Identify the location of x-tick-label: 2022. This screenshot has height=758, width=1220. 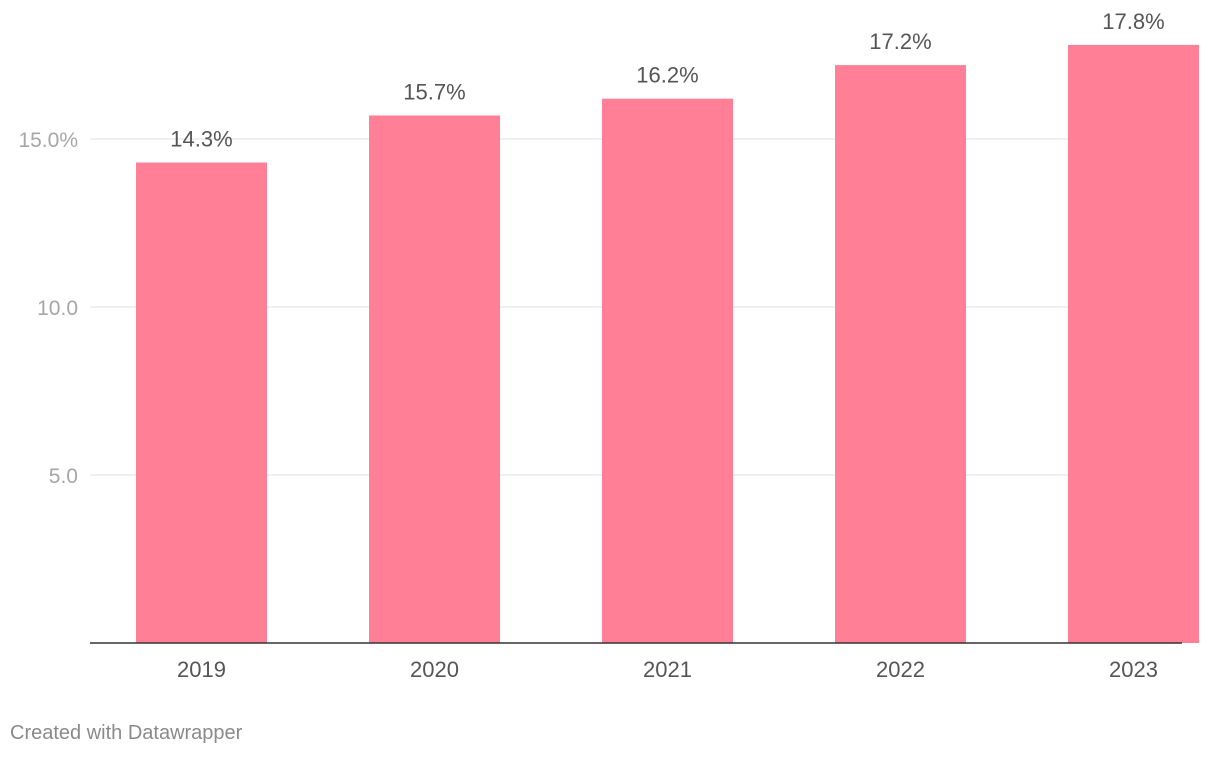
(900, 669).